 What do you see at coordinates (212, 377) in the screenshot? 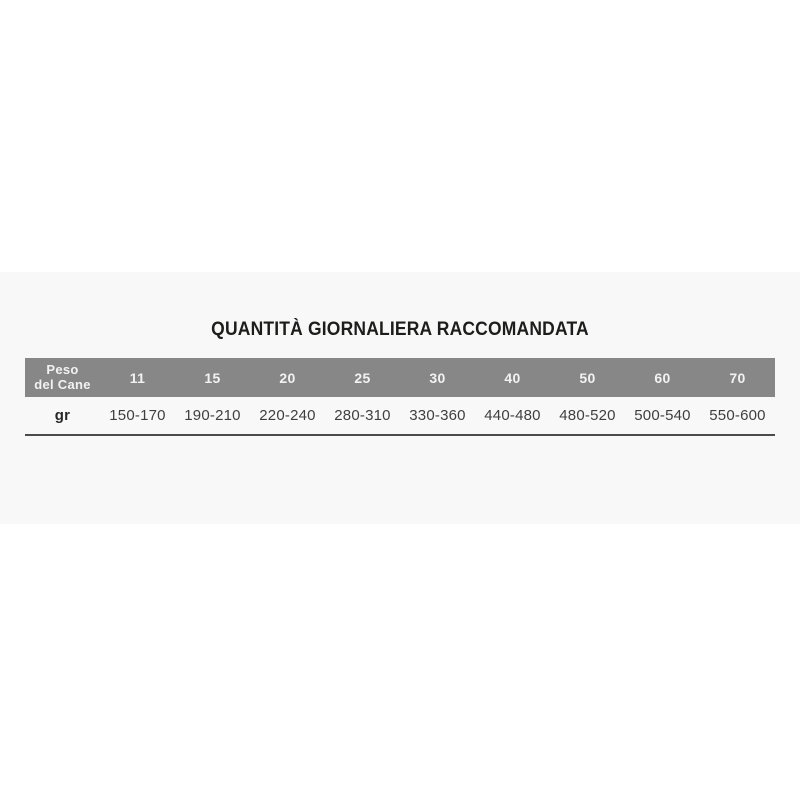
I see `header-cell-weight-15: 15` at bounding box center [212, 377].